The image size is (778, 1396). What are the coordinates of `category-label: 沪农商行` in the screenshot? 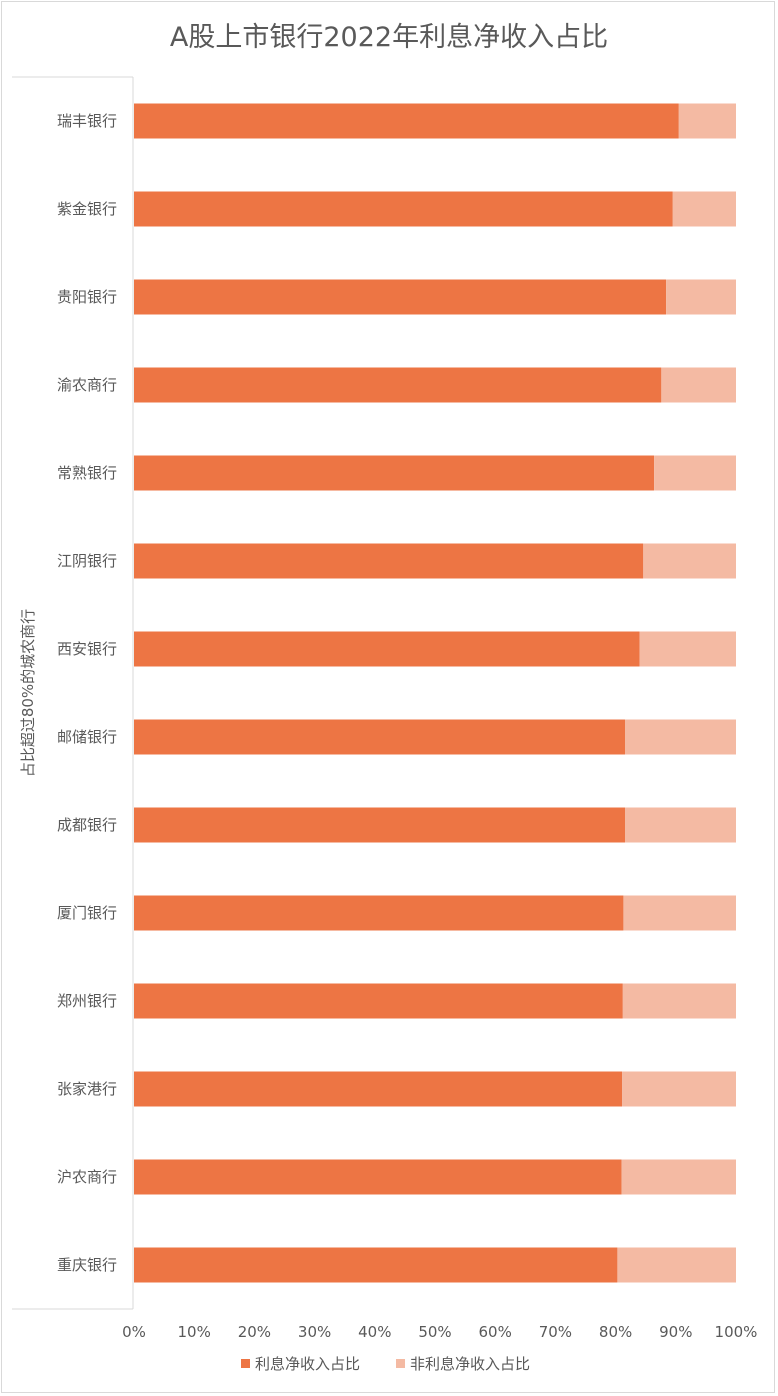 It's located at (87, 1177).